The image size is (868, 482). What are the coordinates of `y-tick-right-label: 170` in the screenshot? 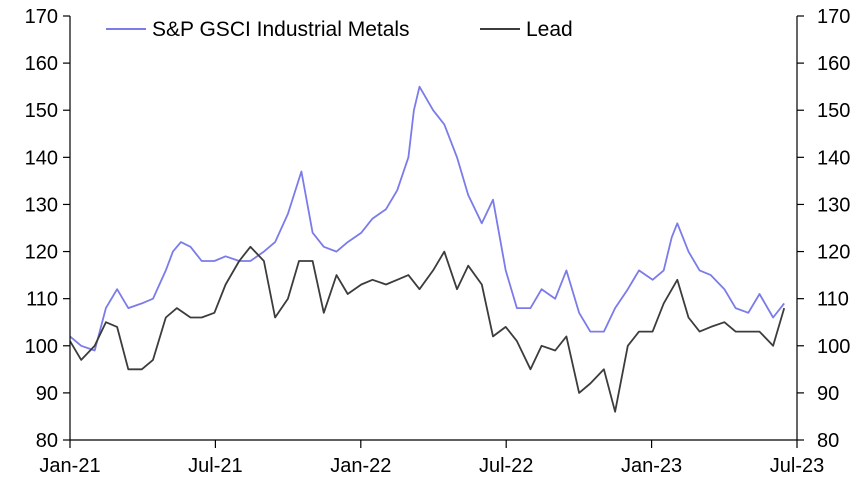 It's located at (833, 17).